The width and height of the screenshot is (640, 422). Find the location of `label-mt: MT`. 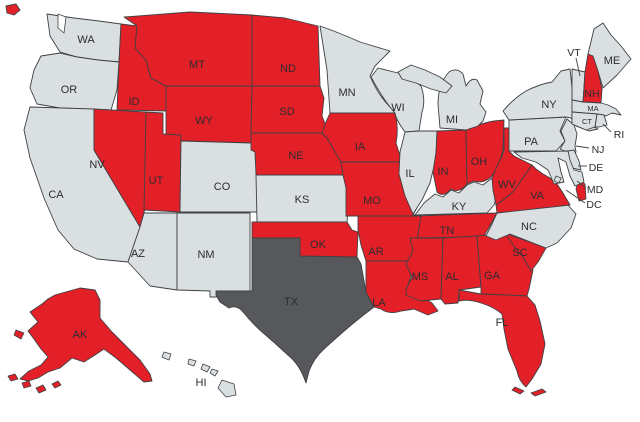

label-mt: MT is located at coordinates (197, 65).